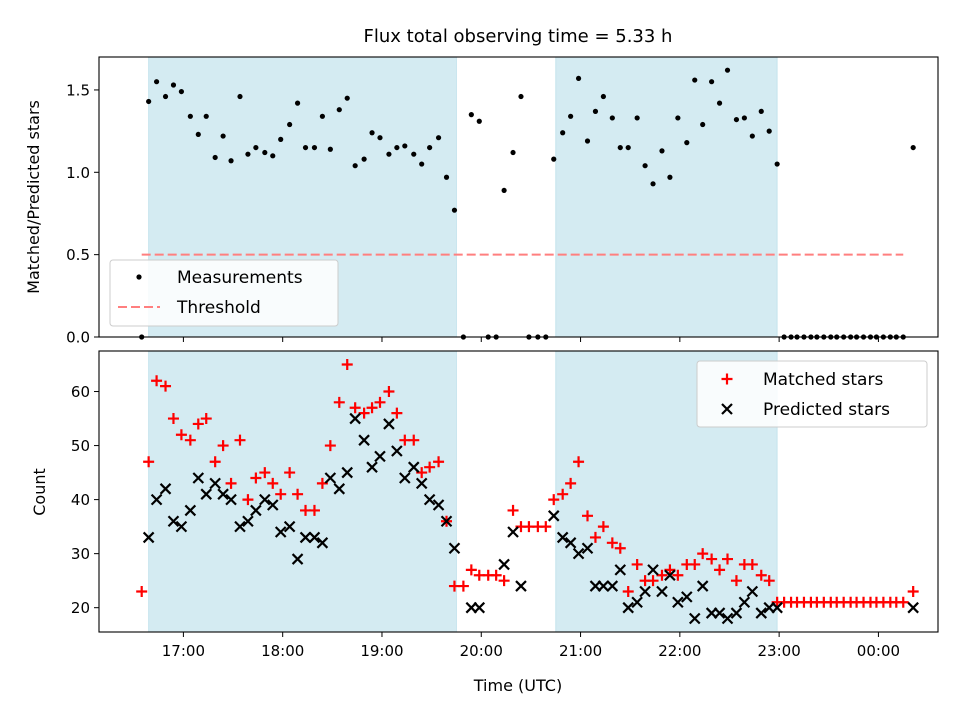 This screenshot has width=960, height=720. What do you see at coordinates (878, 651) in the screenshot?
I see `x-tick-label: 00:00` at bounding box center [878, 651].